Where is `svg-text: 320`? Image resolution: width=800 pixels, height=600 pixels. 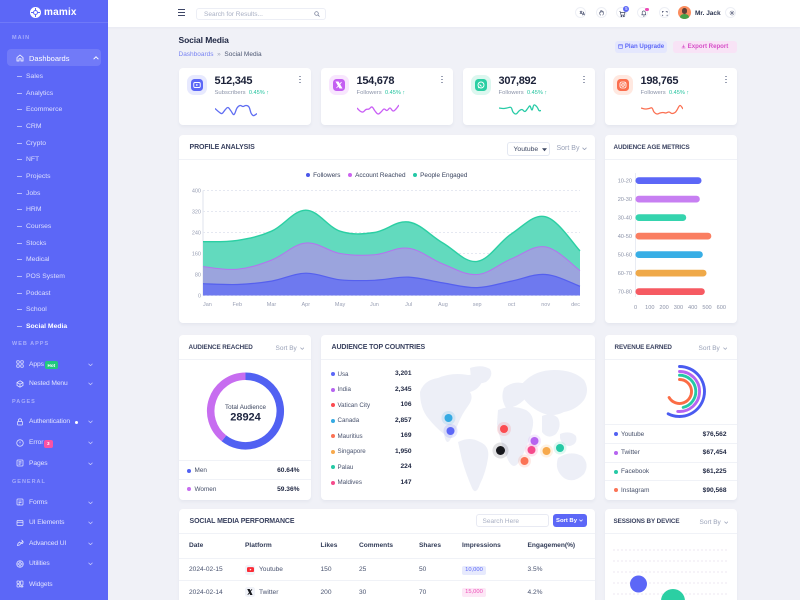 svg-text: 320 is located at coordinates (196, 213).